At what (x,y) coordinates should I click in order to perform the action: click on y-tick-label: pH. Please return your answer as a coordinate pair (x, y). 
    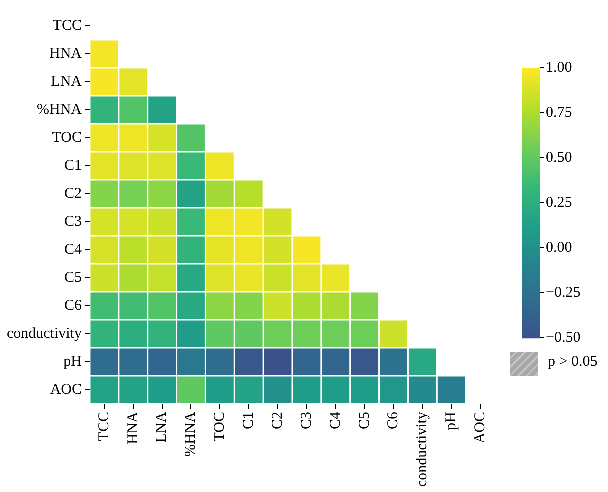
    Looking at the image, I should click on (73, 362).